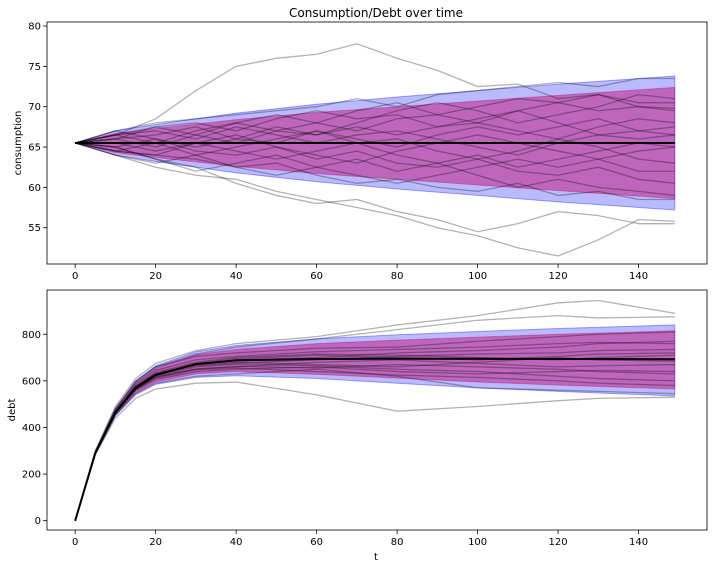 This screenshot has width=712, height=568. What do you see at coordinates (31, 381) in the screenshot?
I see `debt-y-tick-label: 600` at bounding box center [31, 381].